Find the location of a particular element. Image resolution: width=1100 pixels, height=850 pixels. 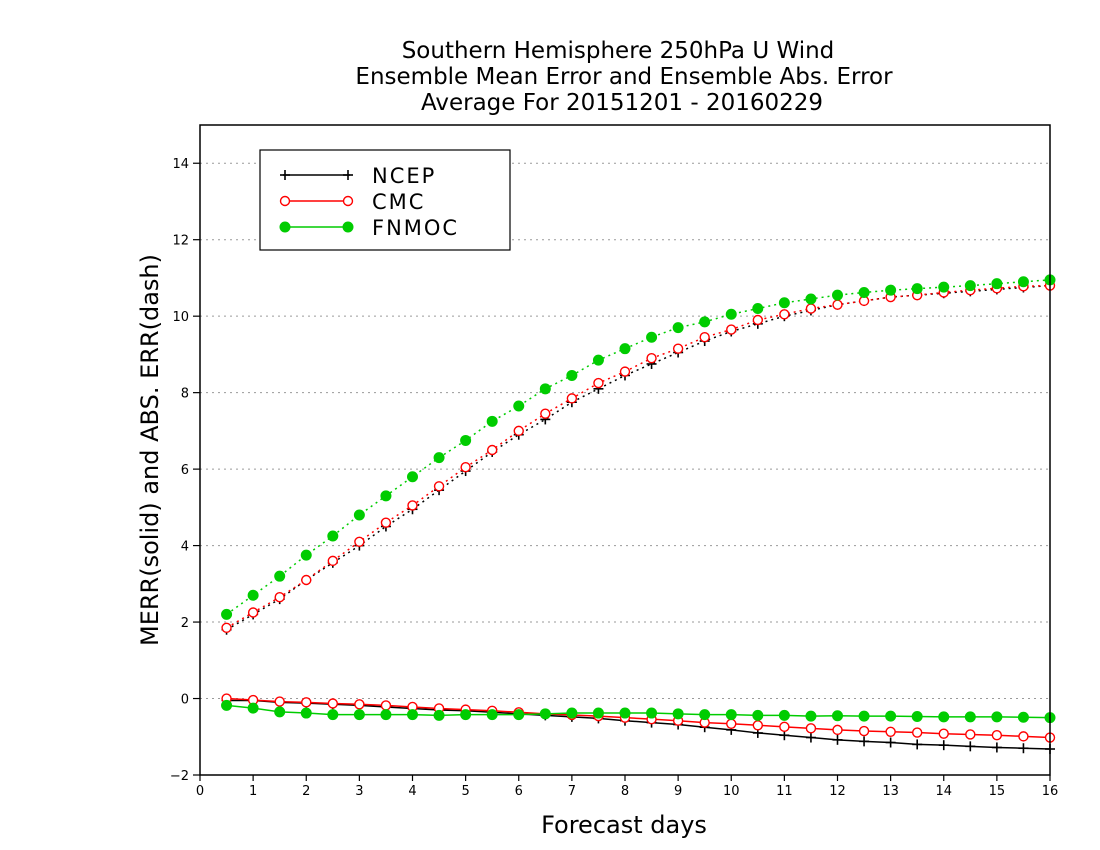

y-tick-label: 6 is located at coordinates (185, 470).